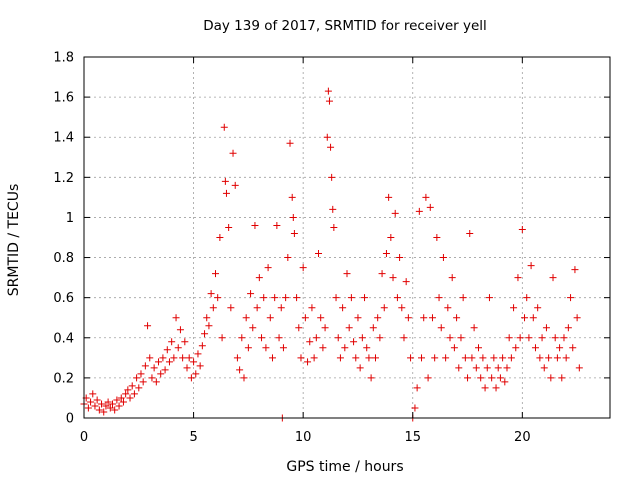 This screenshot has height=480, width=640. I want to click on x-tick-label: 0, so click(84, 437).